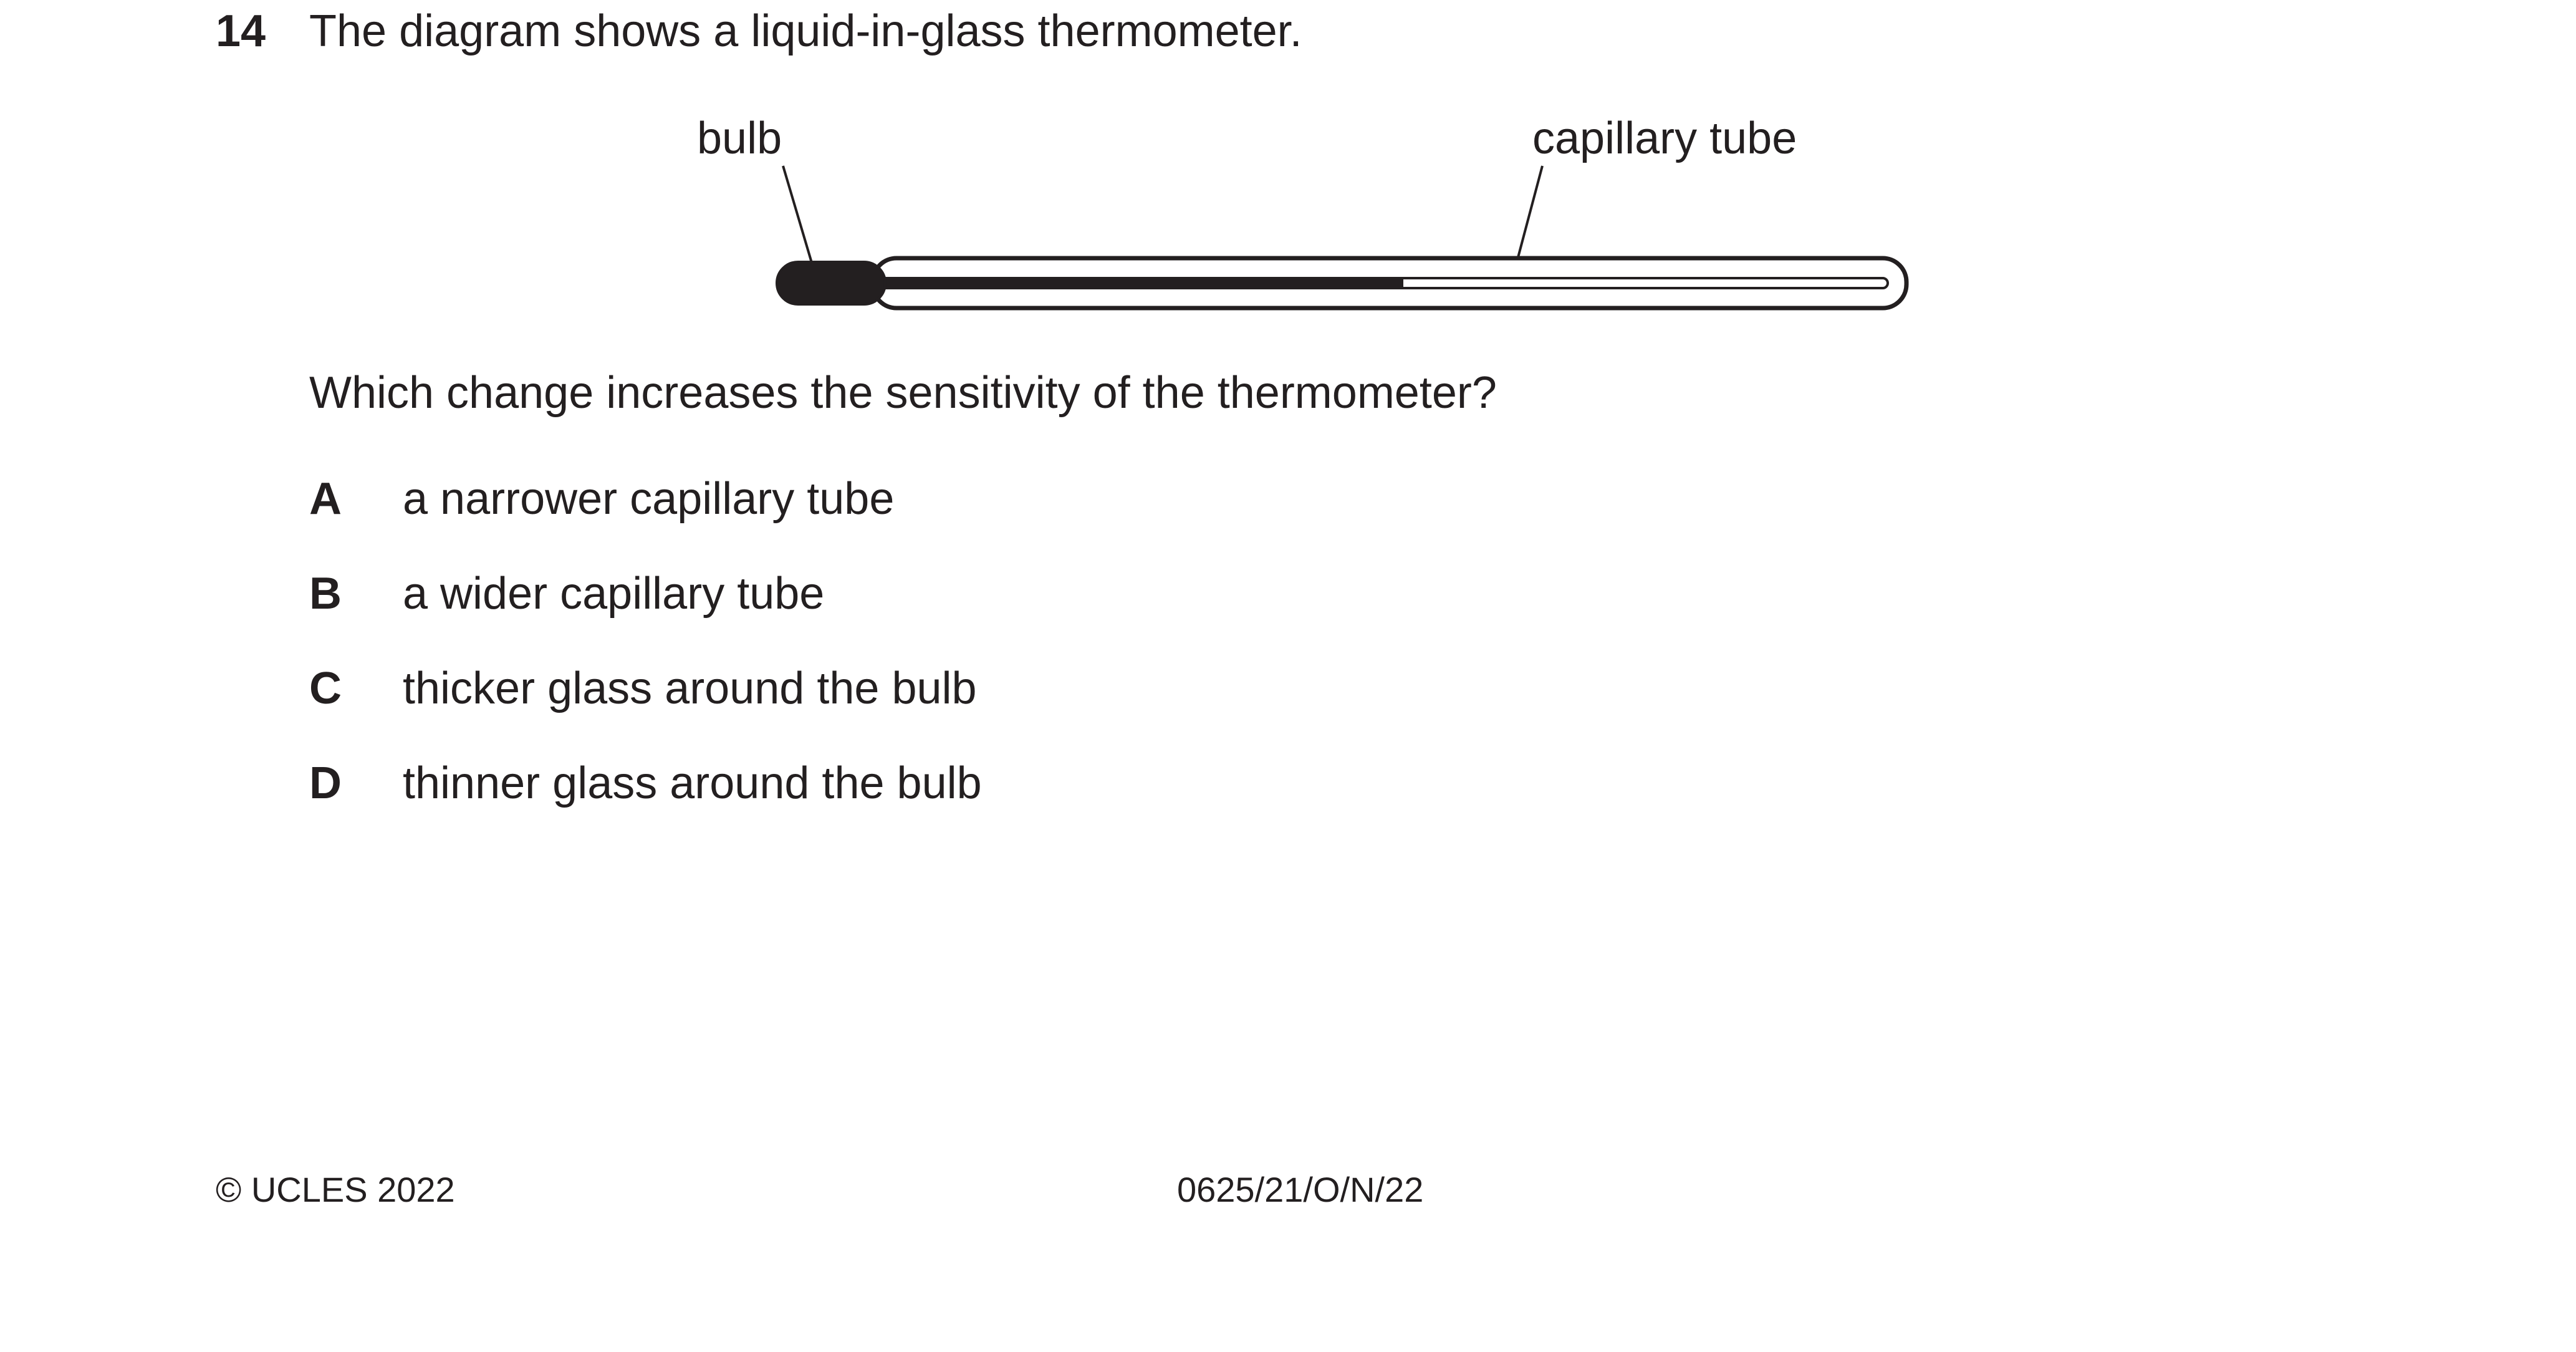 Image resolution: width=2576 pixels, height=1352 pixels. I want to click on option-text: a wider capillary tube, so click(614, 594).